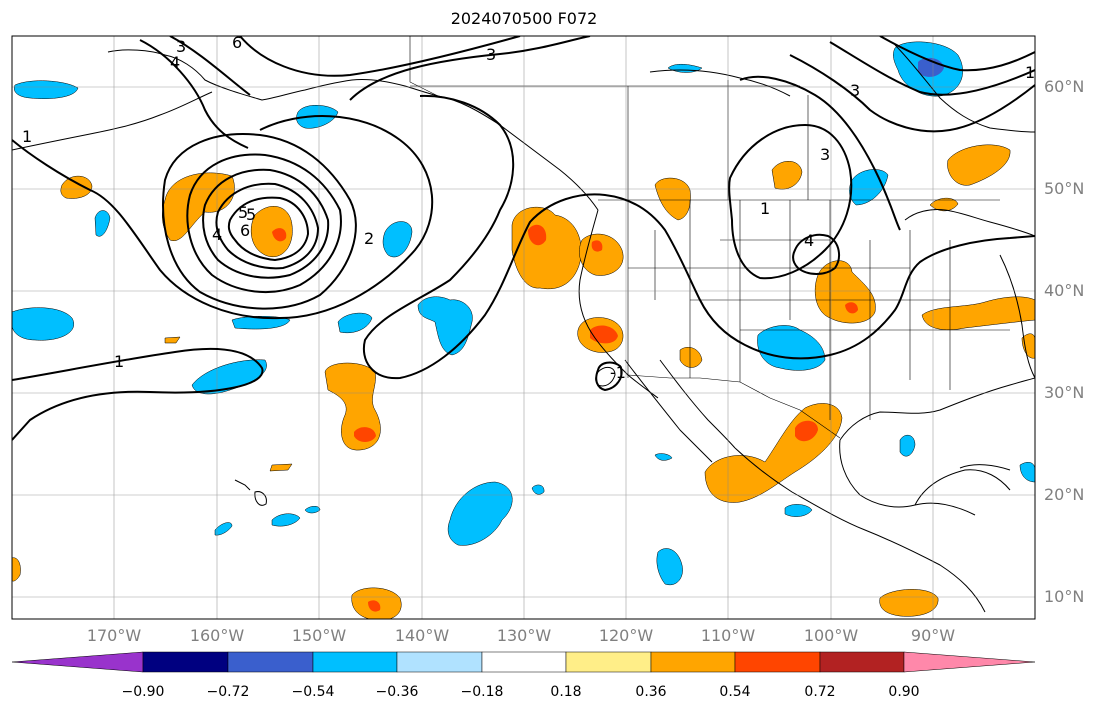  Describe the element at coordinates (1064, 290) in the screenshot. I see `latitude-label: 40°N` at that location.